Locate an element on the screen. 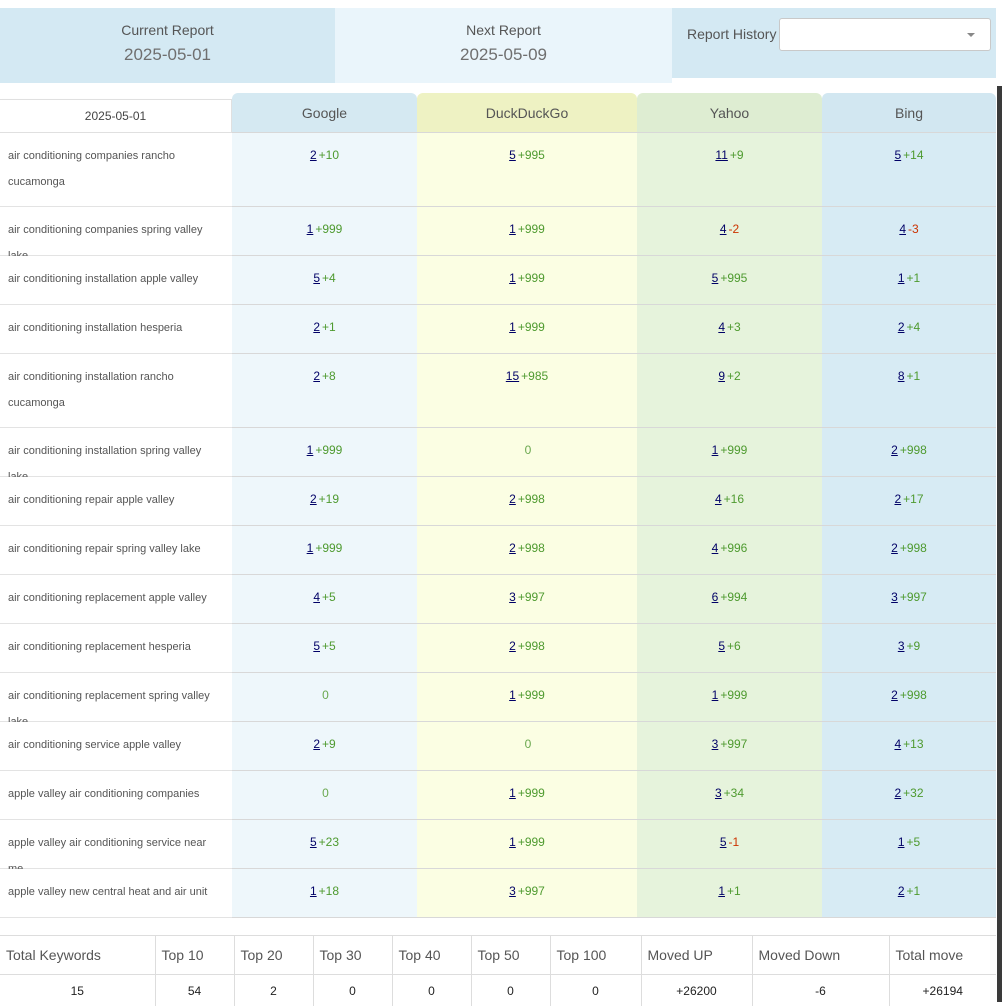 The image size is (1002, 1006). rank-change: 0 is located at coordinates (528, 450).